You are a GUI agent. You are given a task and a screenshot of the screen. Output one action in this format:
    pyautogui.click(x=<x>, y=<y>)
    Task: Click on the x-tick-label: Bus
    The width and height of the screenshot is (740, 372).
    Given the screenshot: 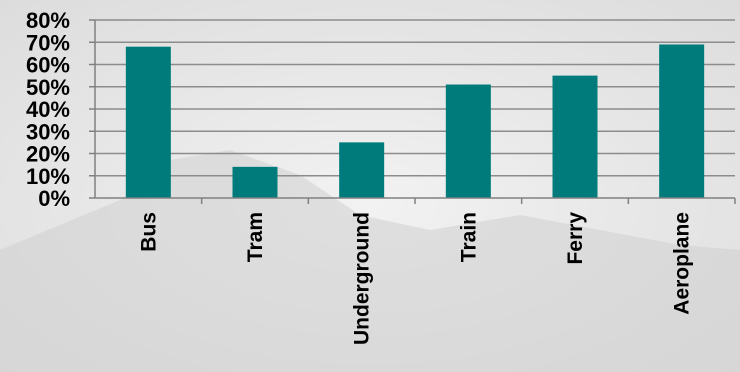 What is the action you would take?
    pyautogui.click(x=148, y=232)
    